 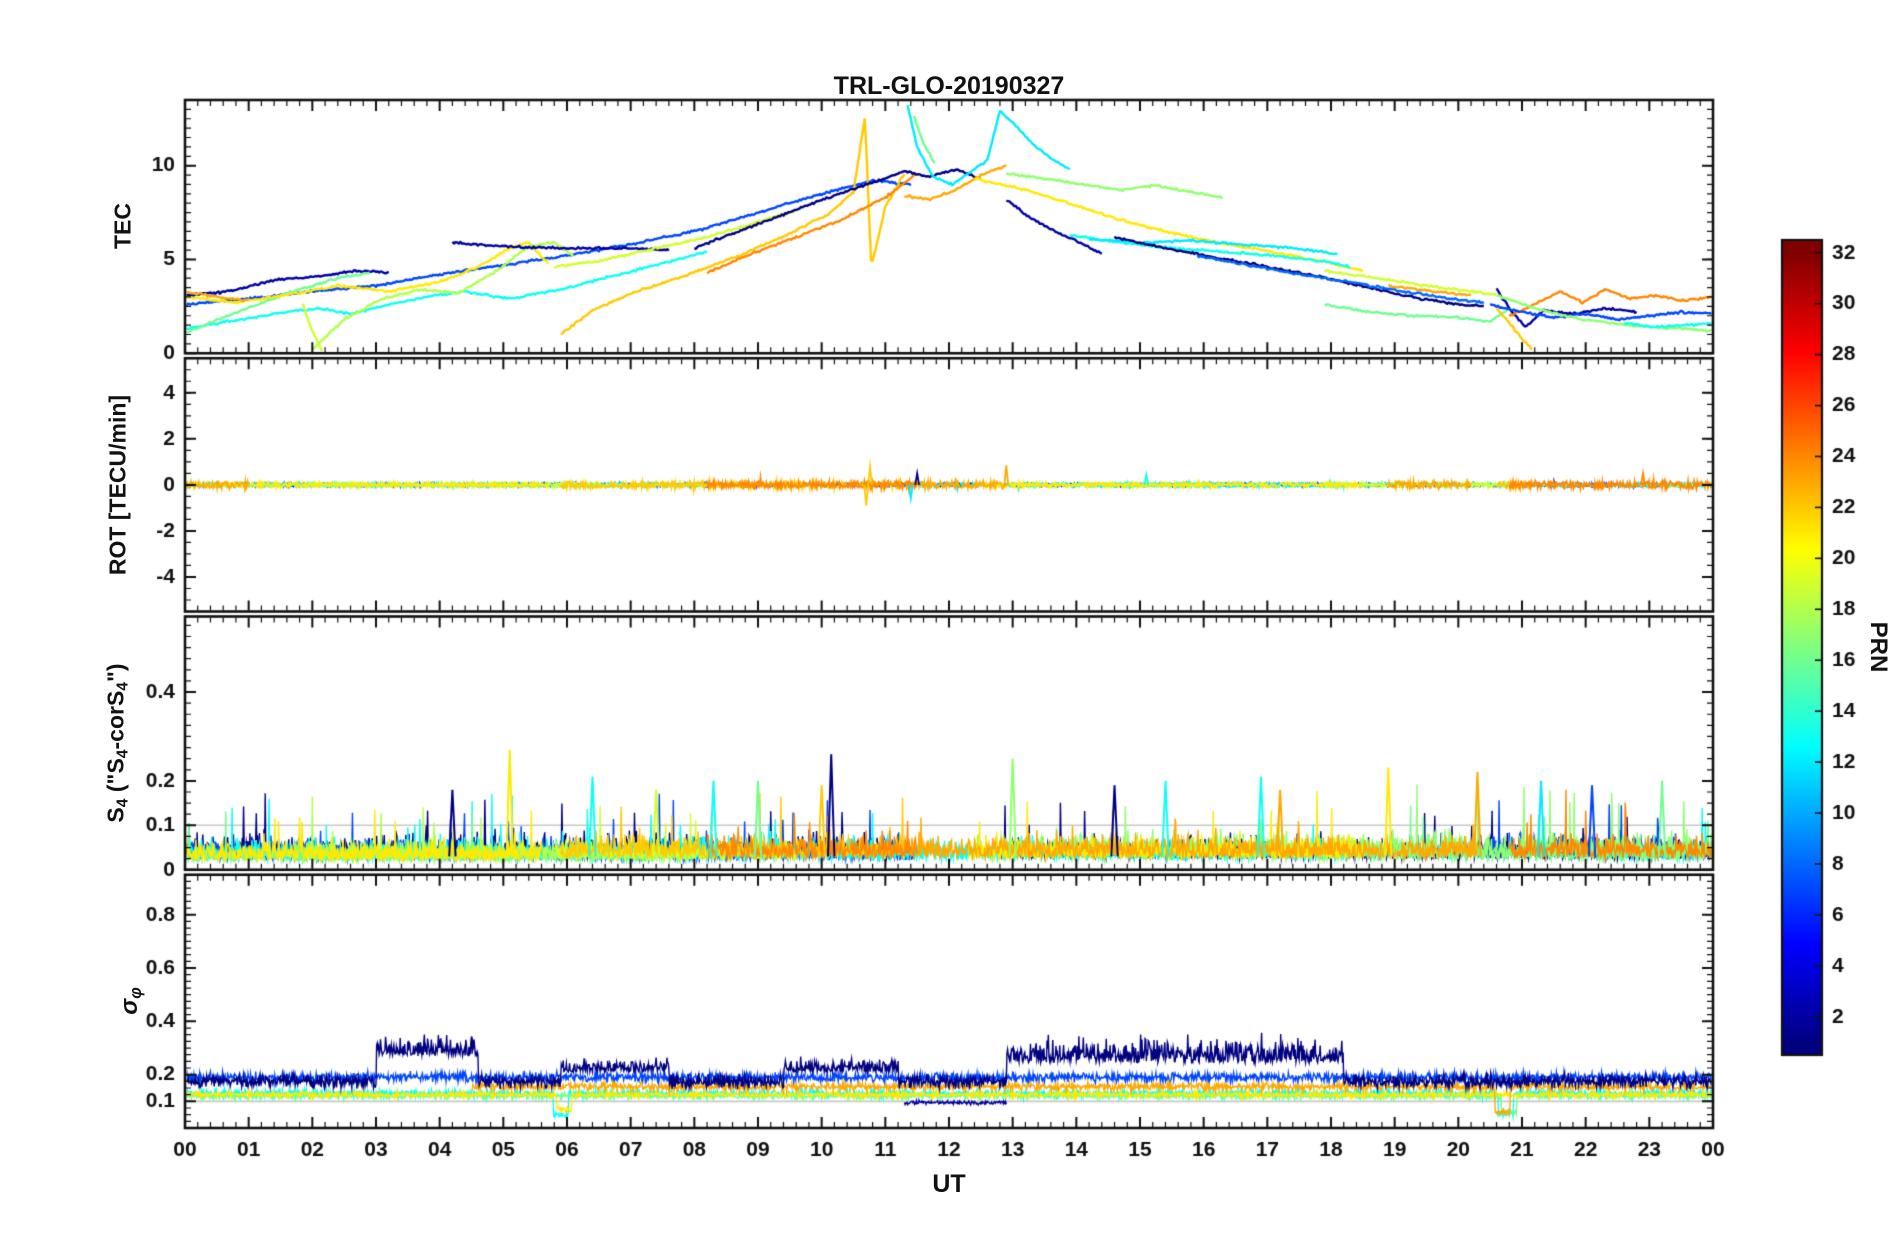 I want to click on x-axis-label: UT, so click(x=949, y=1184).